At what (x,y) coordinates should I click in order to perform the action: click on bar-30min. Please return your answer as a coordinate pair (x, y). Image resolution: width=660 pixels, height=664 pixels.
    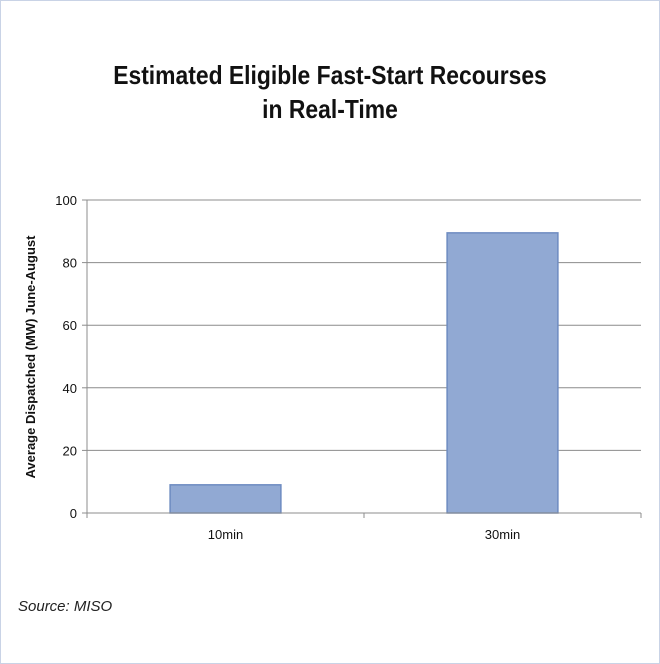
    Looking at the image, I should click on (502, 373).